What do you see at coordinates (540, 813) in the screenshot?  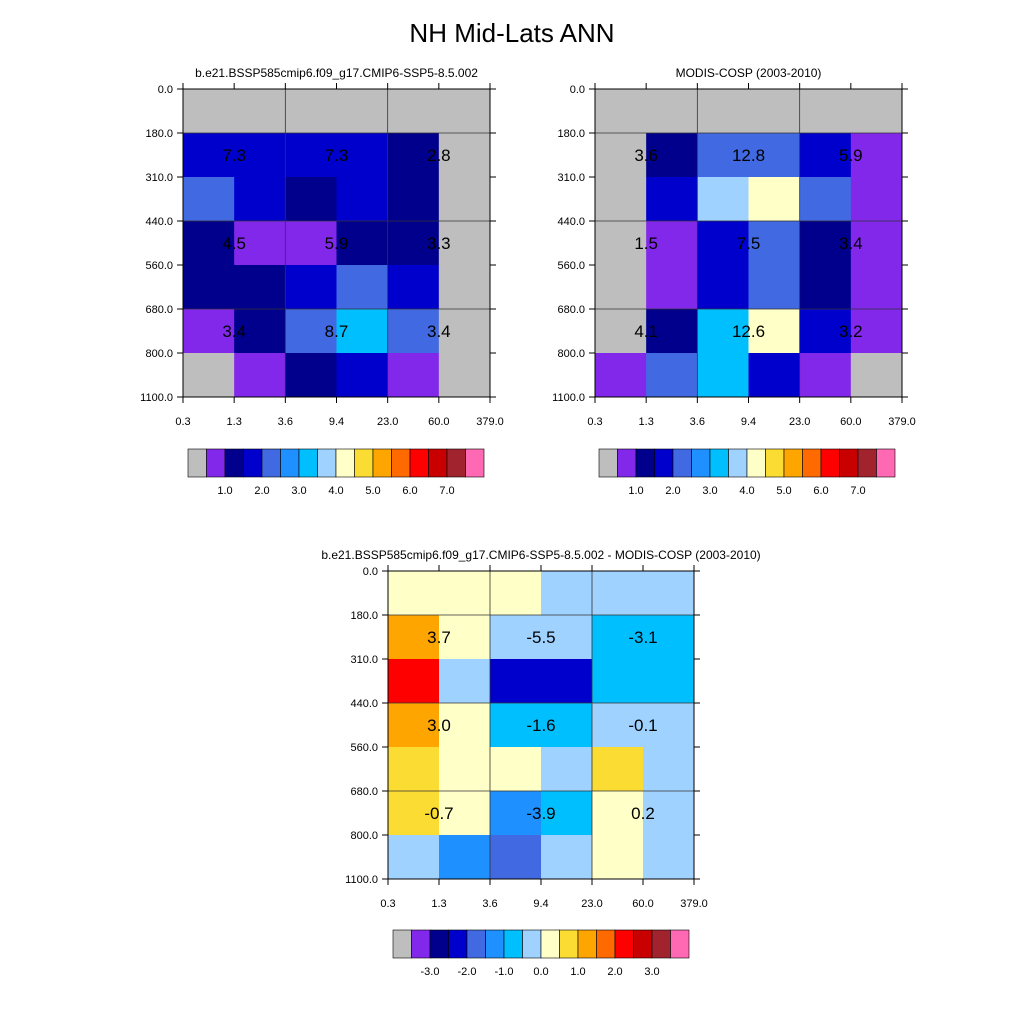 I see `cell-value-label: -3.9` at bounding box center [540, 813].